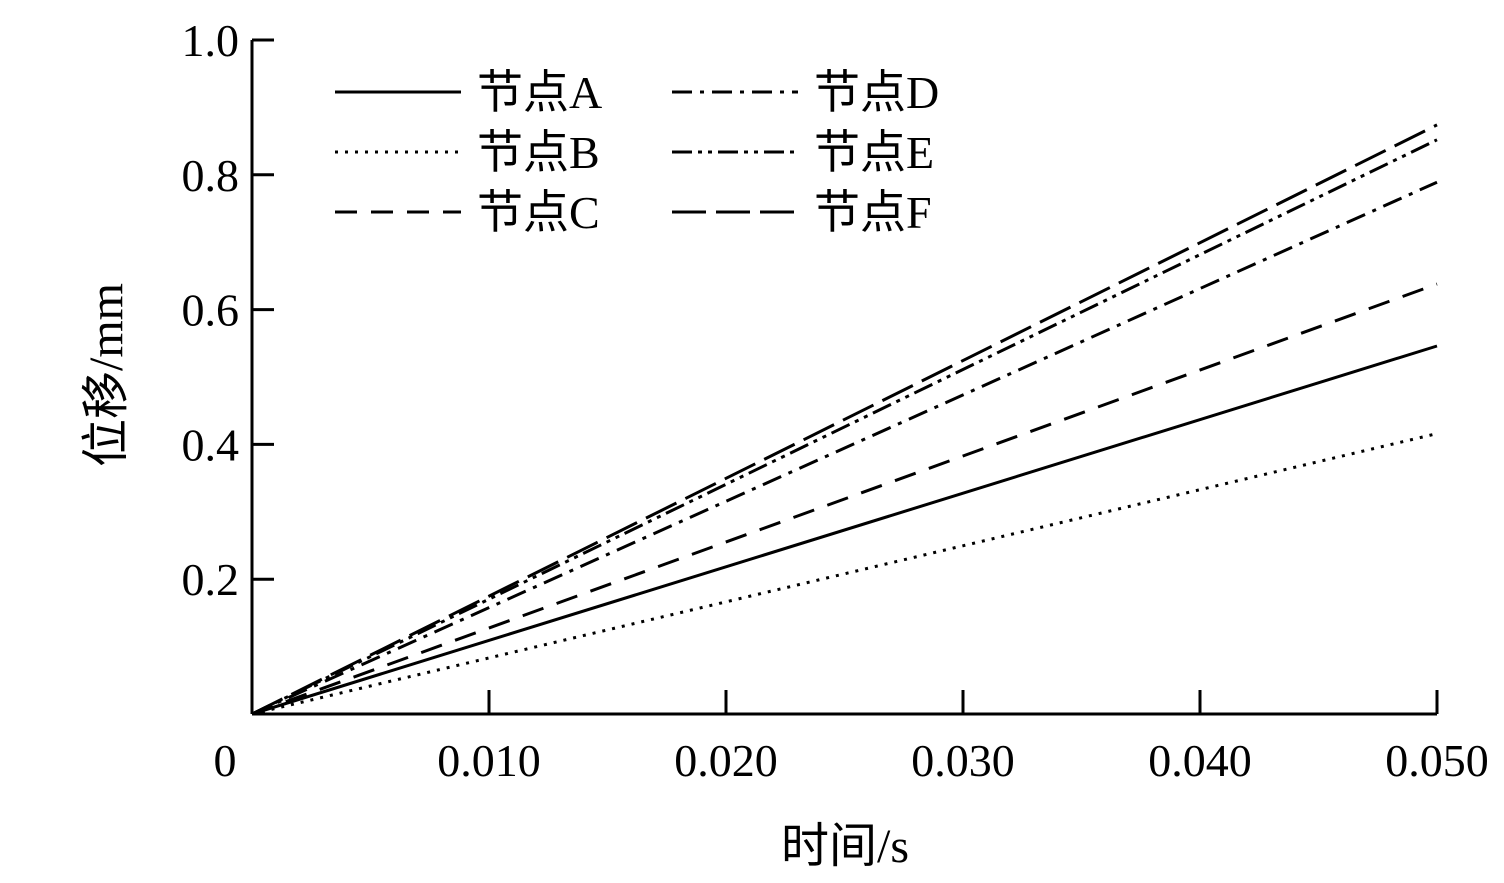  Describe the element at coordinates (106, 375) in the screenshot. I see `y-axis-title: 位移/mm` at that location.